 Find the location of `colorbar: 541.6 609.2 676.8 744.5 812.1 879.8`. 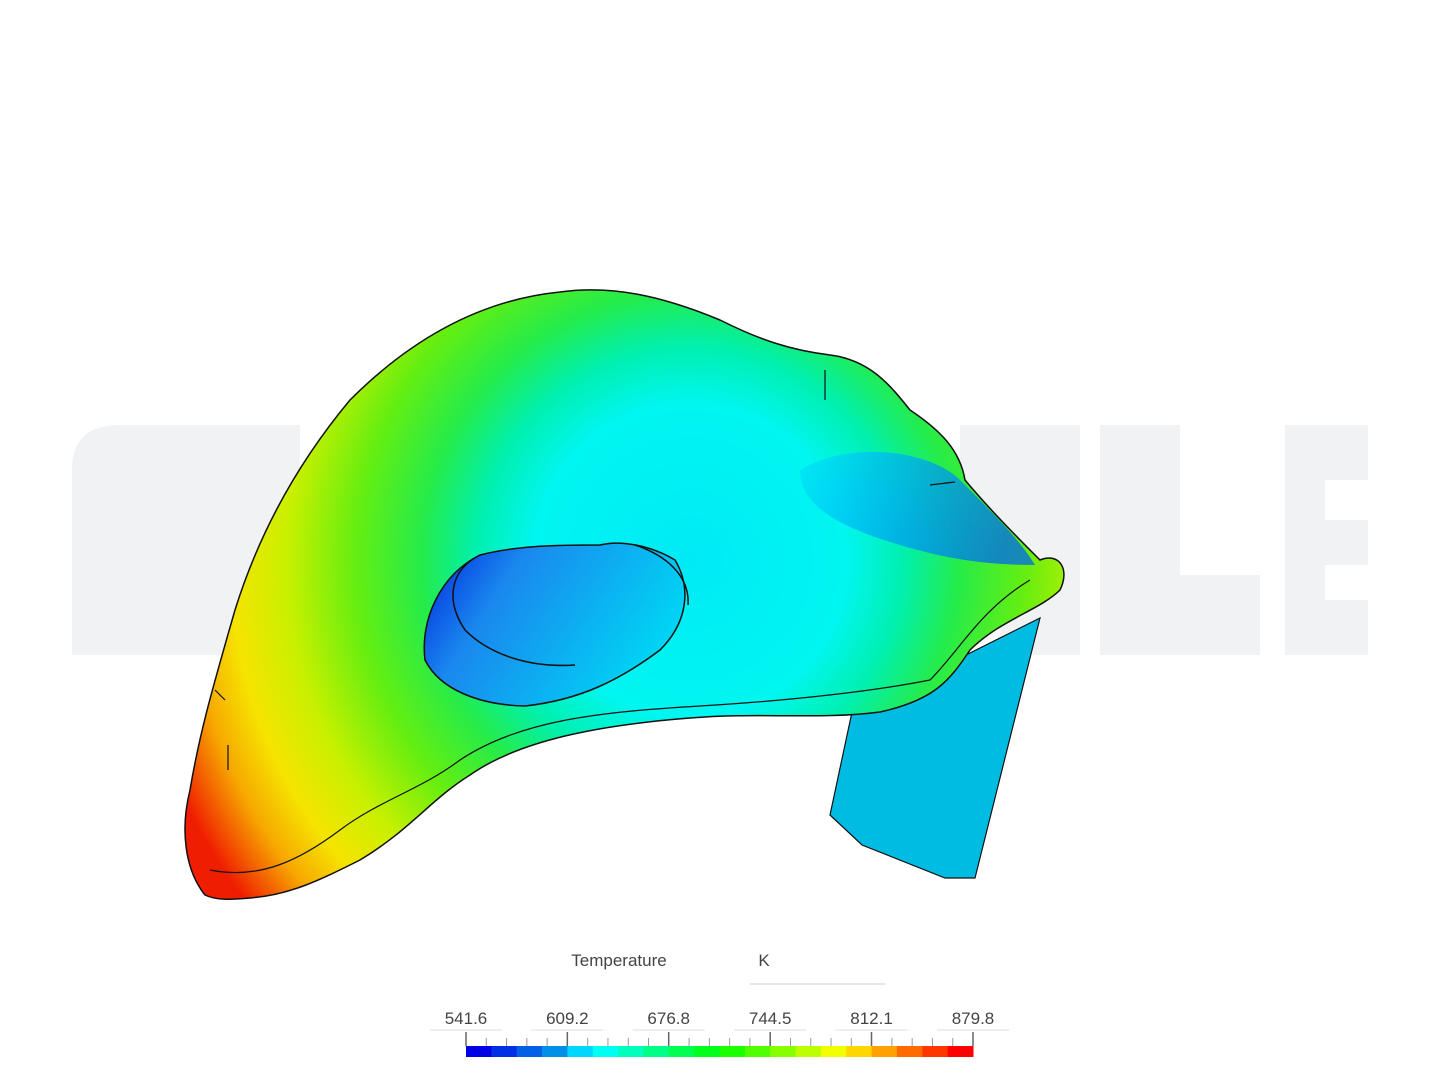

colorbar: 541.6 609.2 676.8 744.5 812.1 879.8 is located at coordinates (719, 1033).